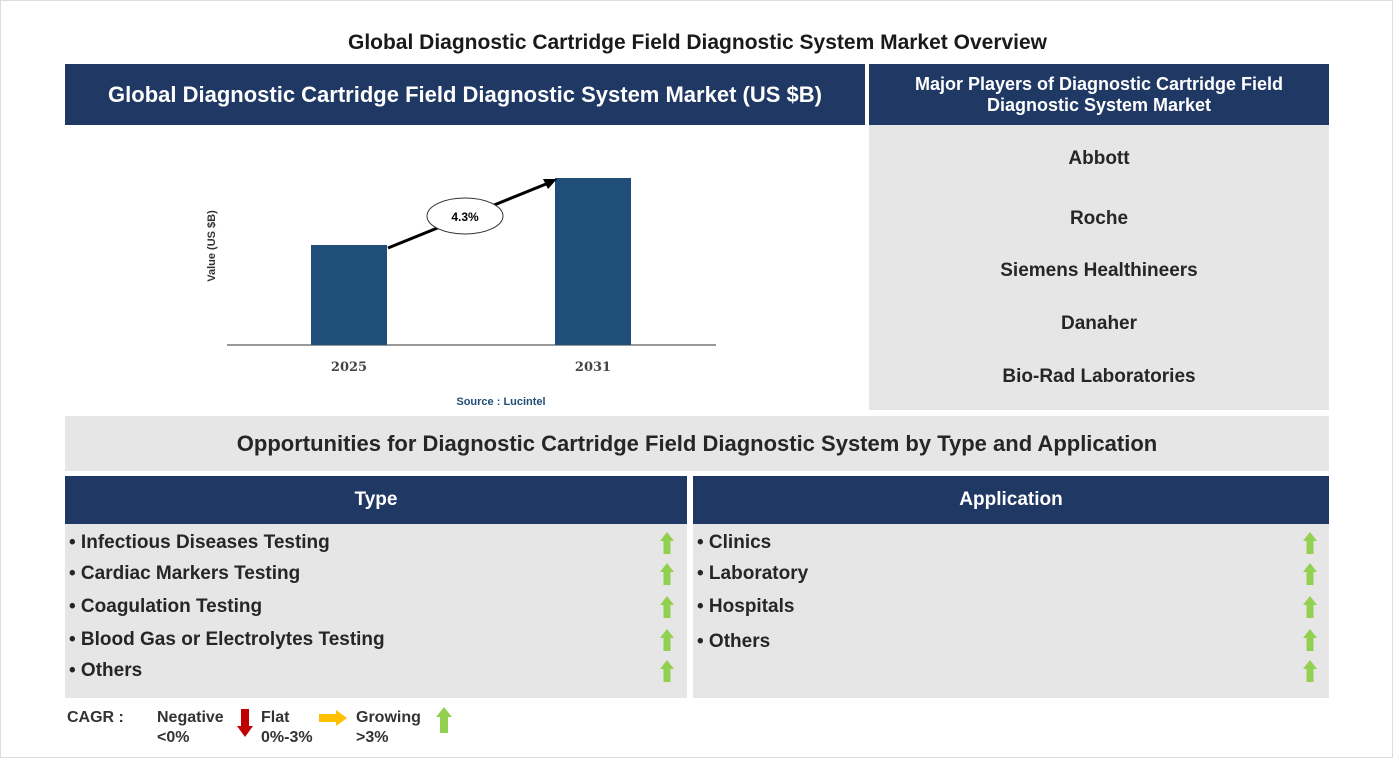  I want to click on down-arrow-icon, so click(245, 723).